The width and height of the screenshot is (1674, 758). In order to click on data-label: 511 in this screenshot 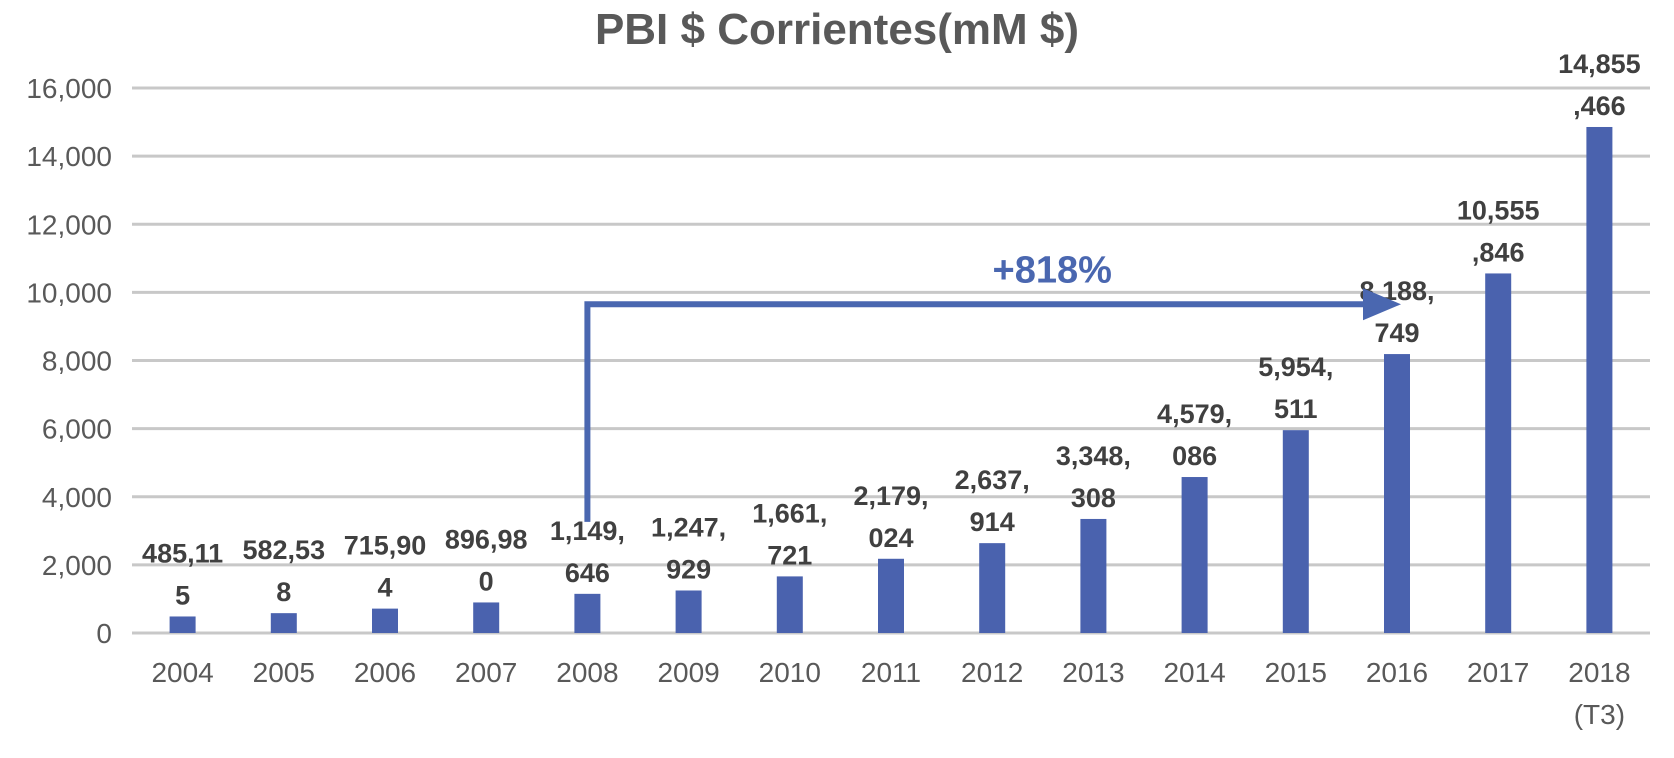, I will do `click(1296, 409)`.